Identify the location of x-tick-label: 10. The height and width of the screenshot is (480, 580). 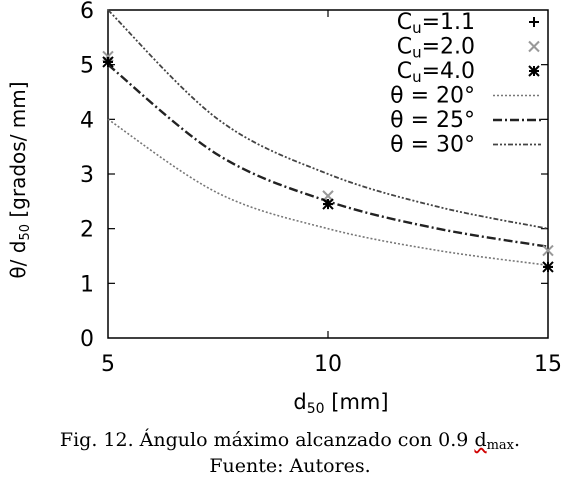
(328, 364).